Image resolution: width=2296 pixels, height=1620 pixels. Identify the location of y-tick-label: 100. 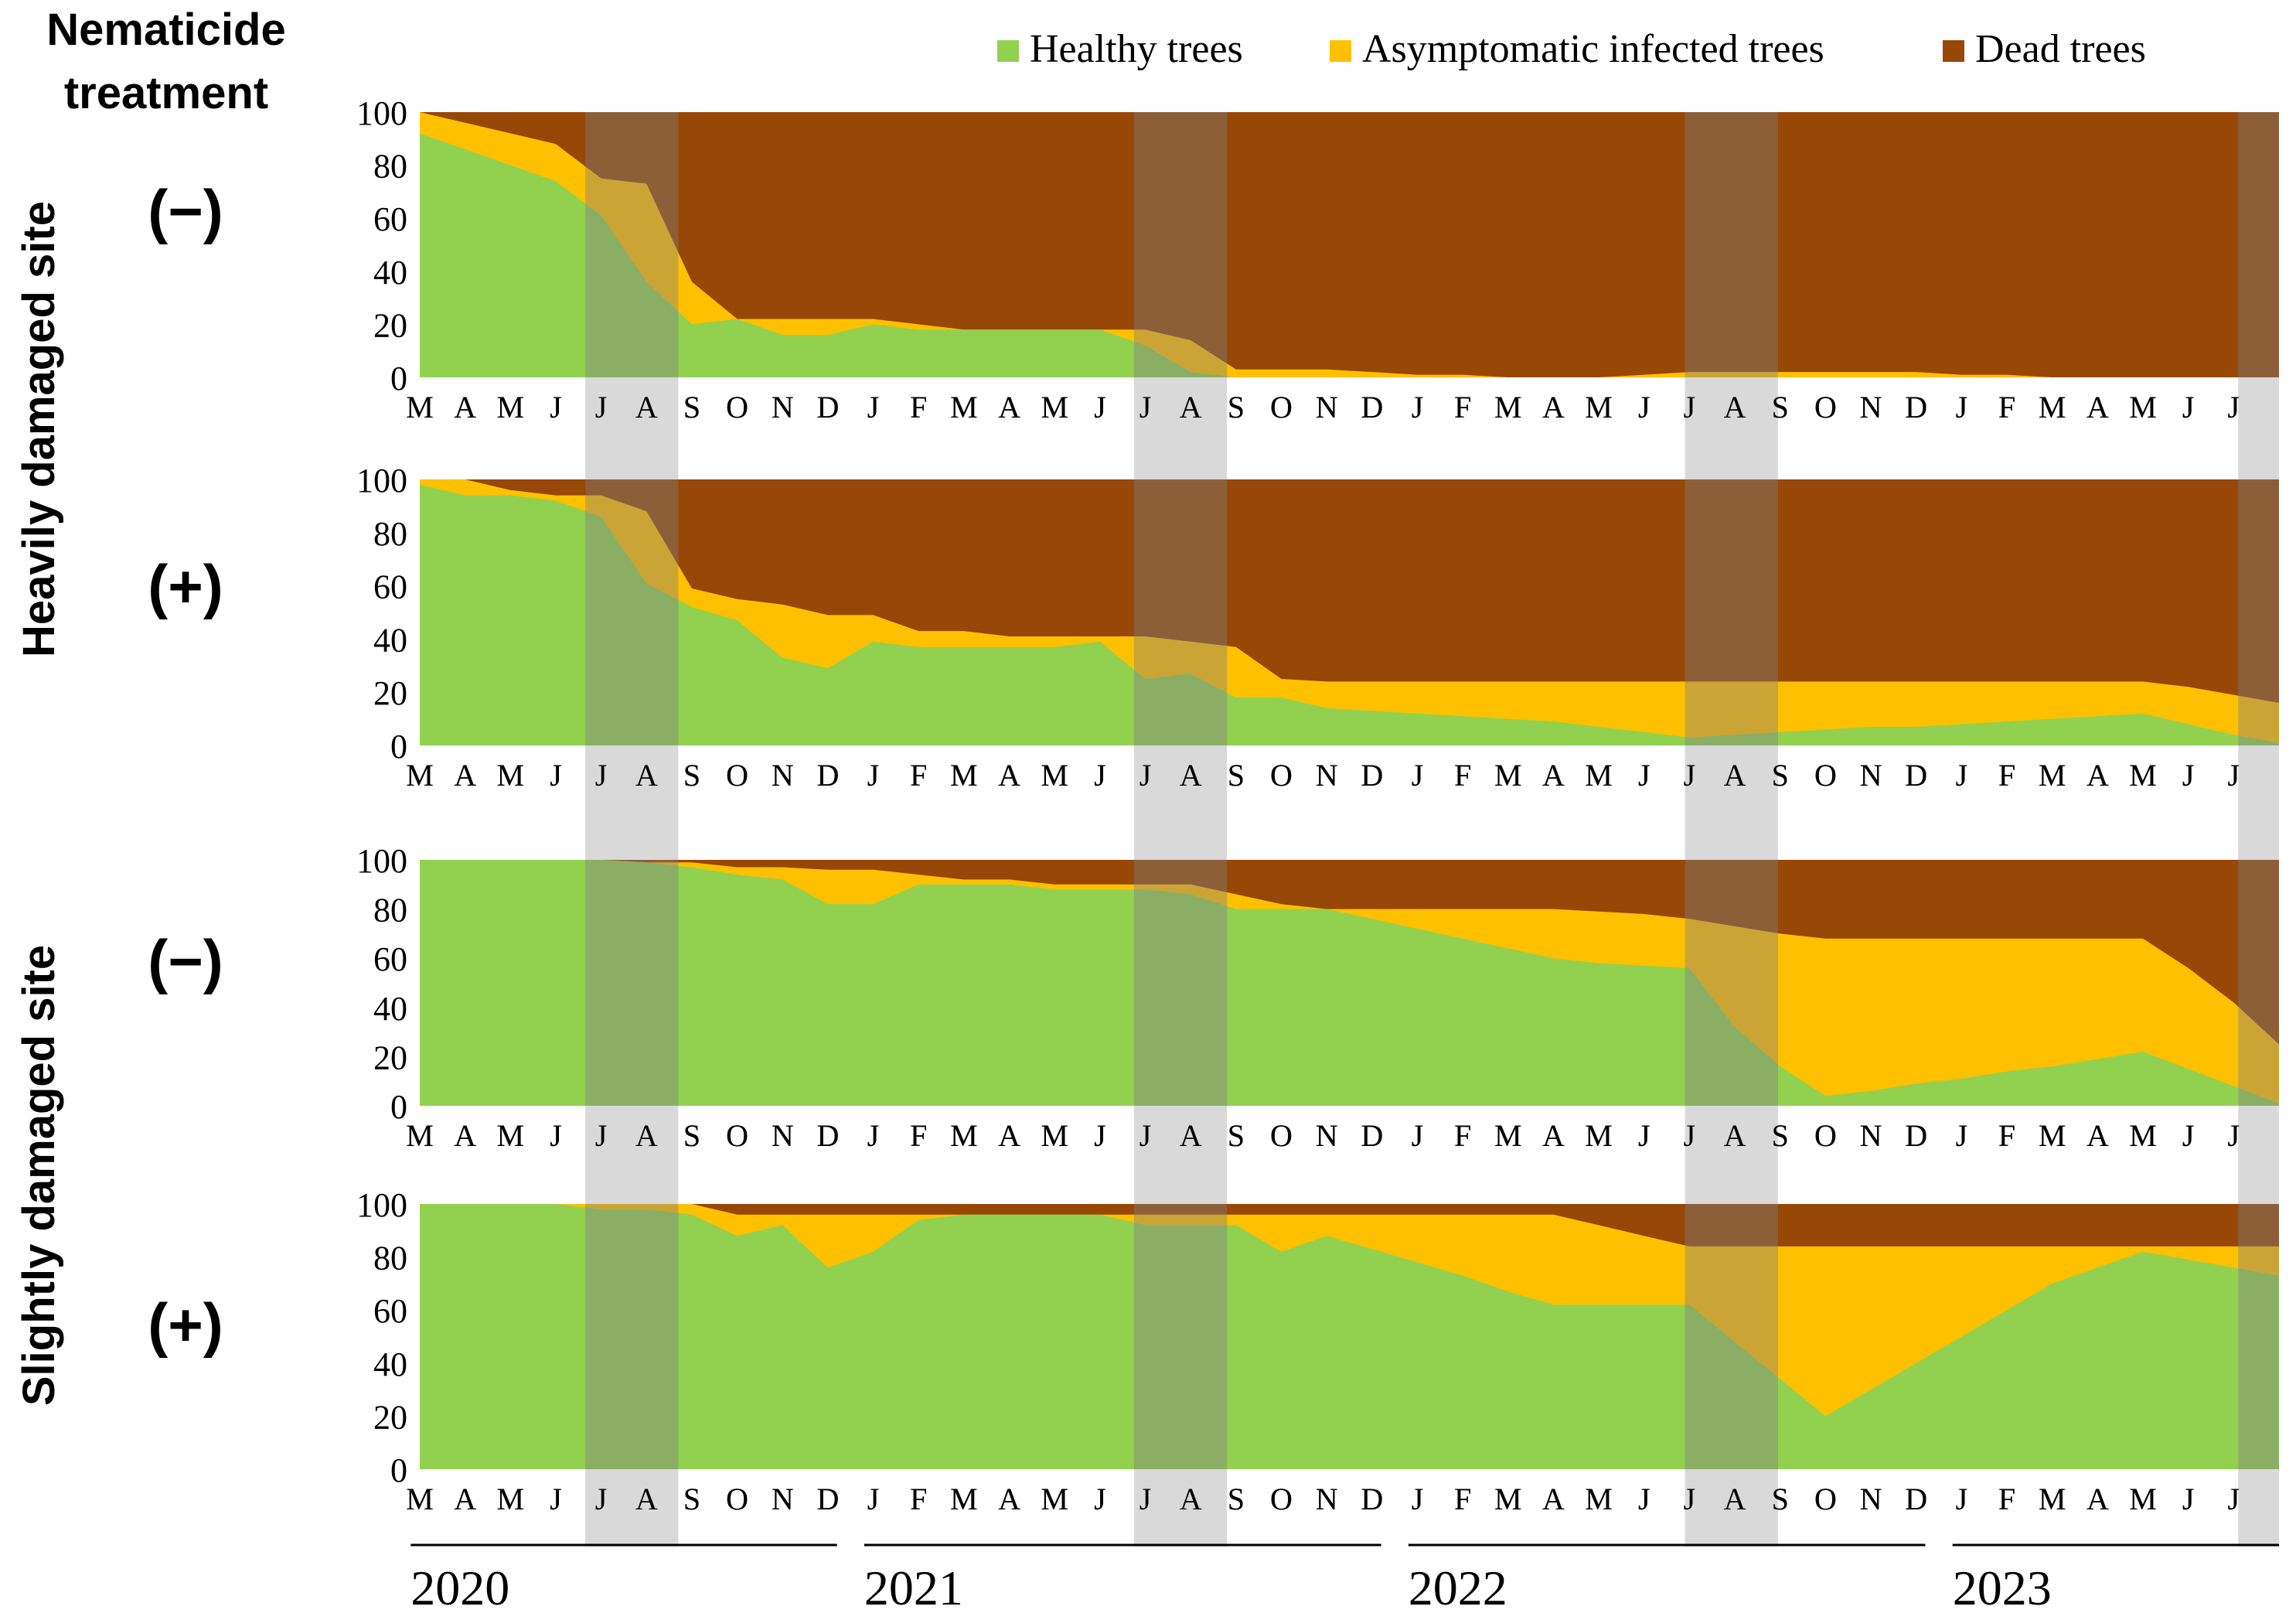
(381, 481).